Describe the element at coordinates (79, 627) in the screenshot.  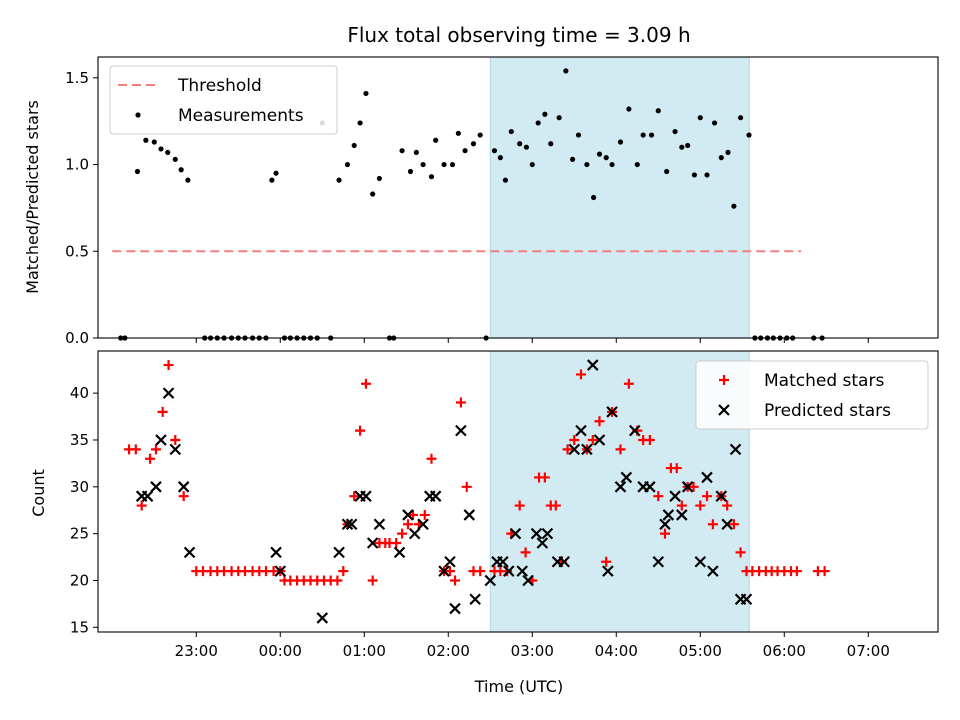
I see `bottom-y-tick-label: 15` at that location.